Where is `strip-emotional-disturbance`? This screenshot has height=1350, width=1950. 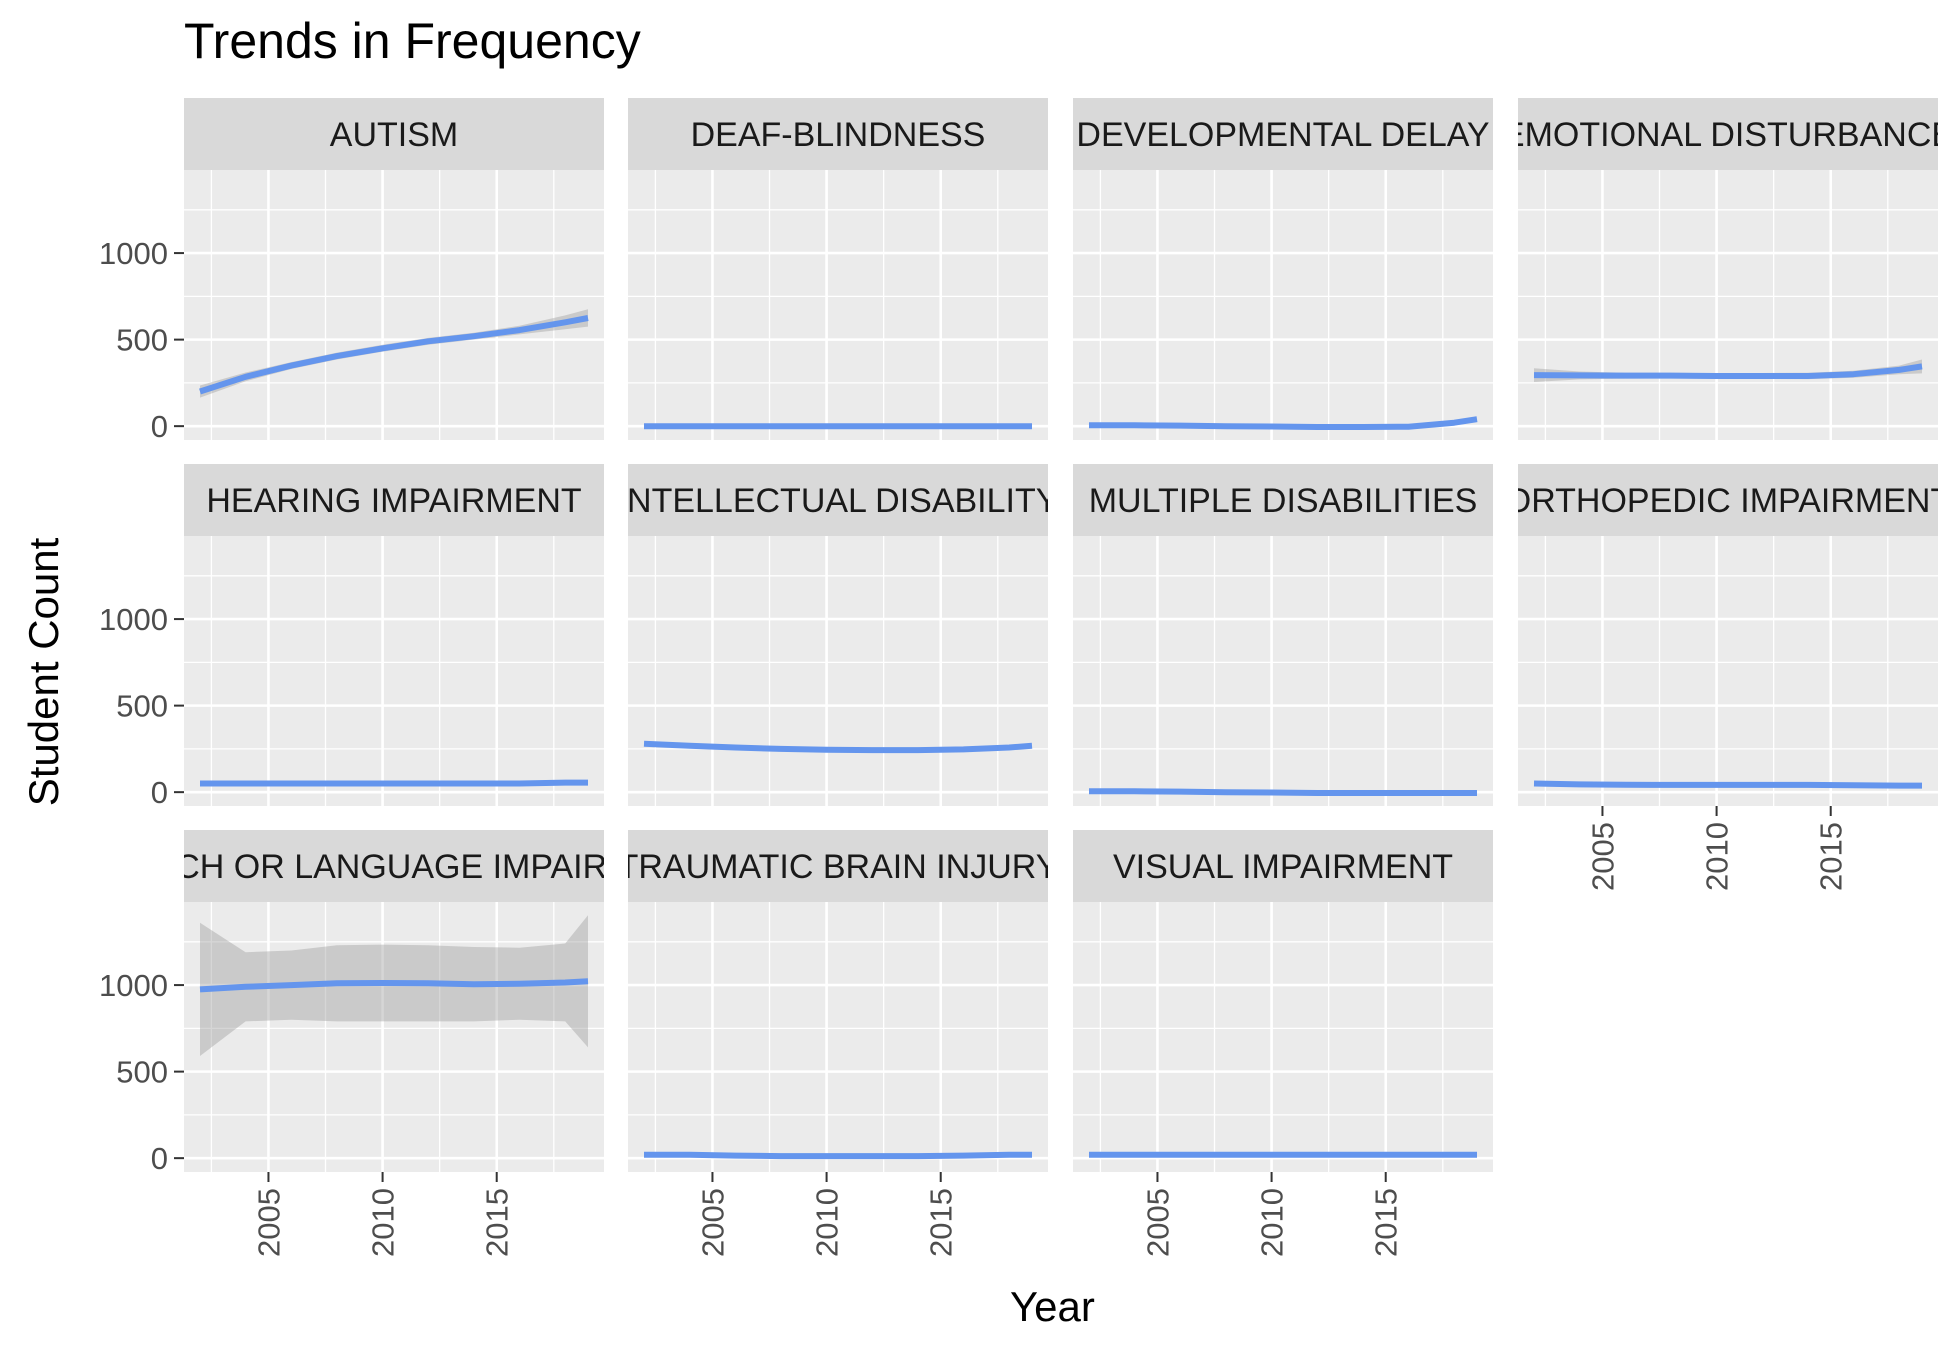
strip-emotional-disturbance is located at coordinates (1728, 134).